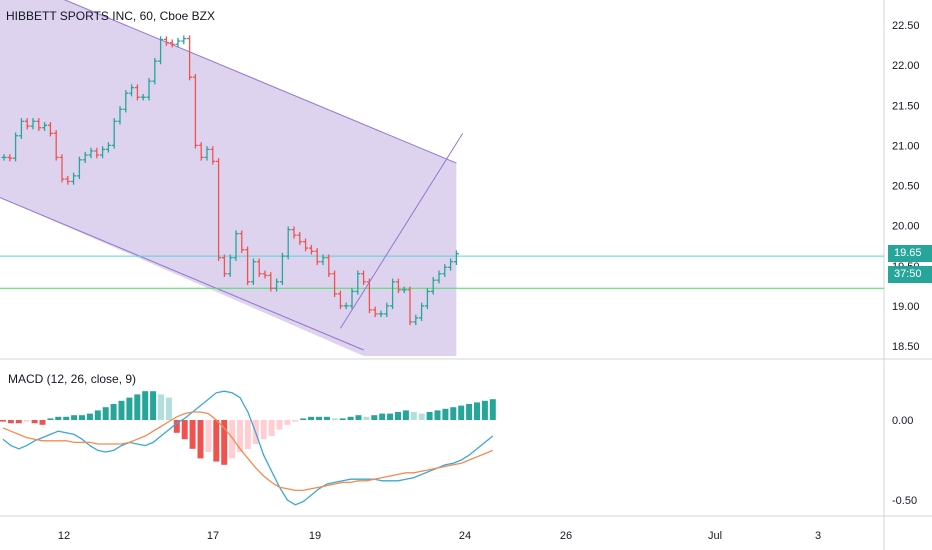  I want to click on trend-line, so click(401, 231).